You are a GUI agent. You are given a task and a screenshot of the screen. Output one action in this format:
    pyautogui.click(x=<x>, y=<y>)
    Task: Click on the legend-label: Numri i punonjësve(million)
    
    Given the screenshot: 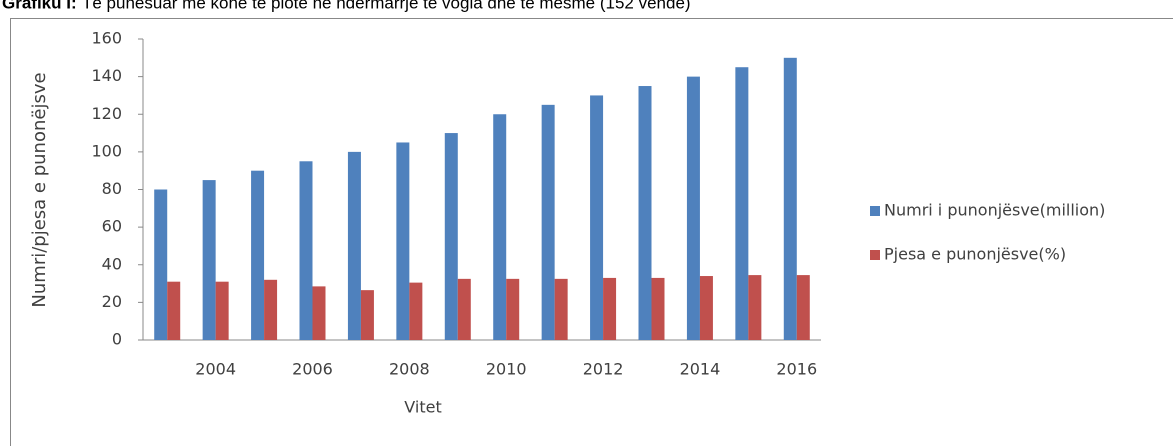 What is the action you would take?
    pyautogui.click(x=994, y=210)
    